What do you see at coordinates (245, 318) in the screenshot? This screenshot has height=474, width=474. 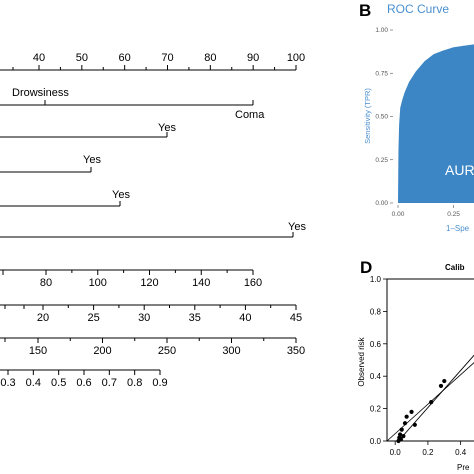 I see `axis-b-tick-label: 40` at bounding box center [245, 318].